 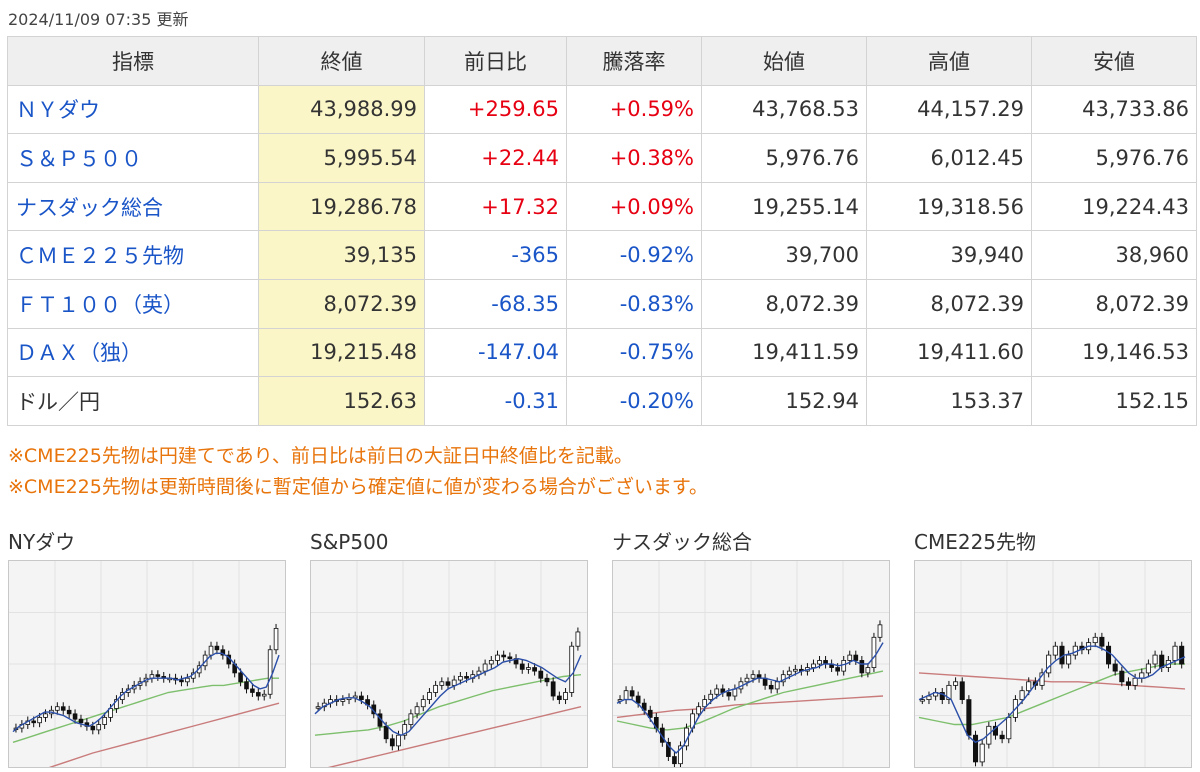 What do you see at coordinates (341, 206) in the screenshot?
I see `close-value: 19,286.78` at bounding box center [341, 206].